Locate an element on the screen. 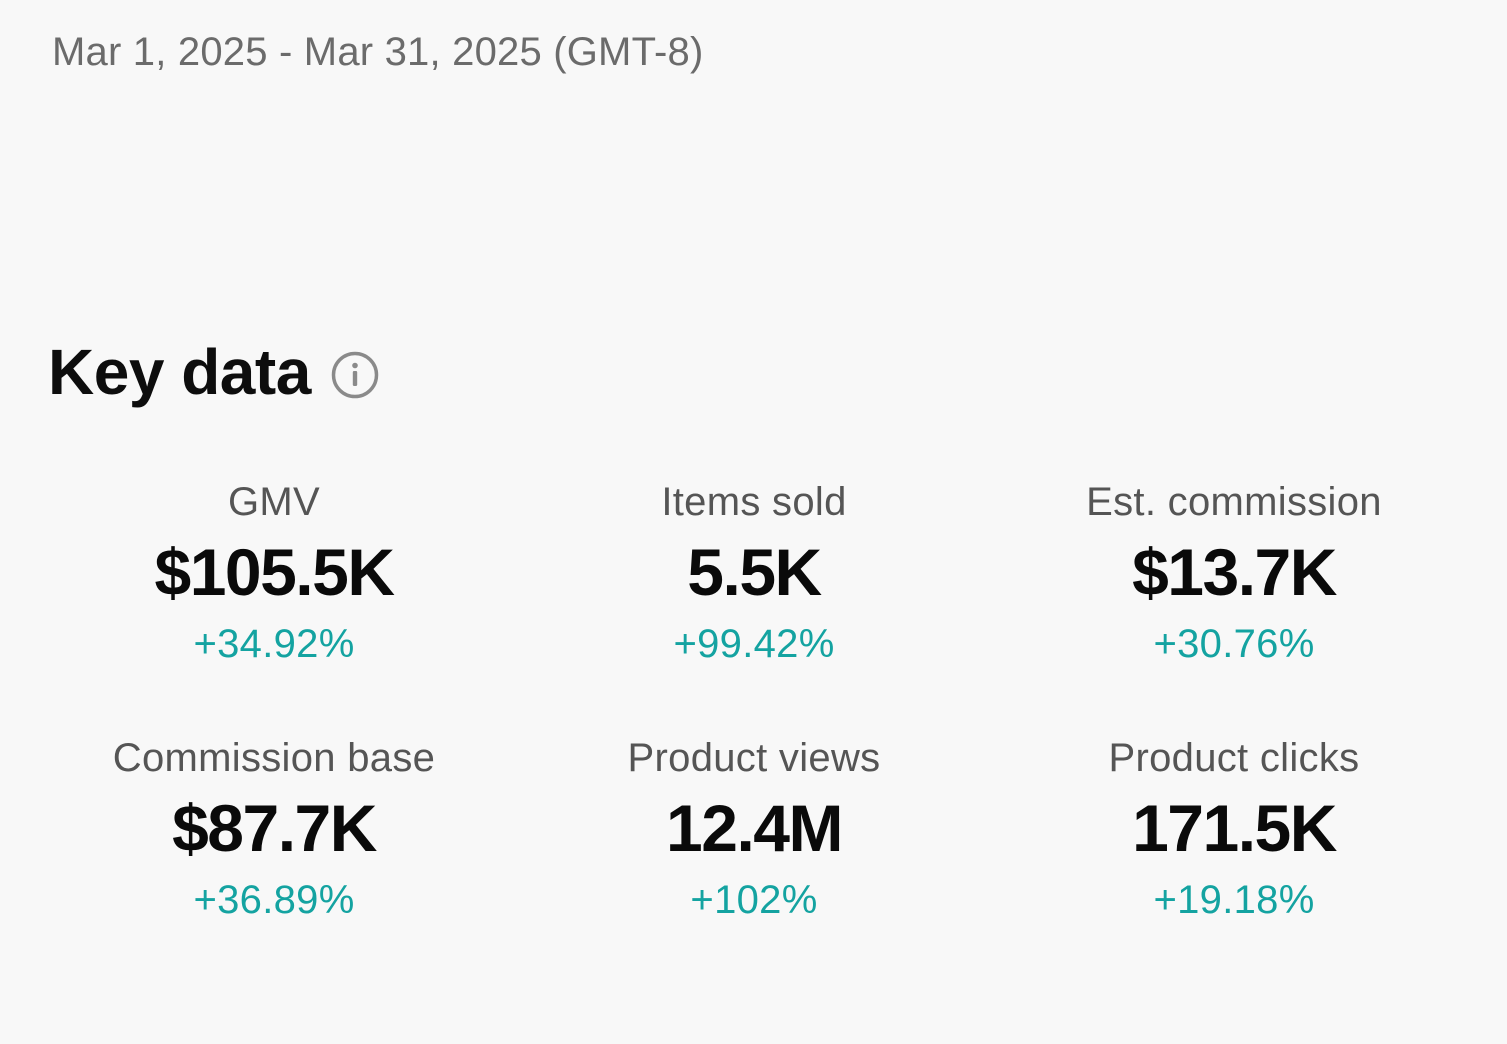 The width and height of the screenshot is (1507, 1044). metric-change: +34.92% is located at coordinates (274, 644).